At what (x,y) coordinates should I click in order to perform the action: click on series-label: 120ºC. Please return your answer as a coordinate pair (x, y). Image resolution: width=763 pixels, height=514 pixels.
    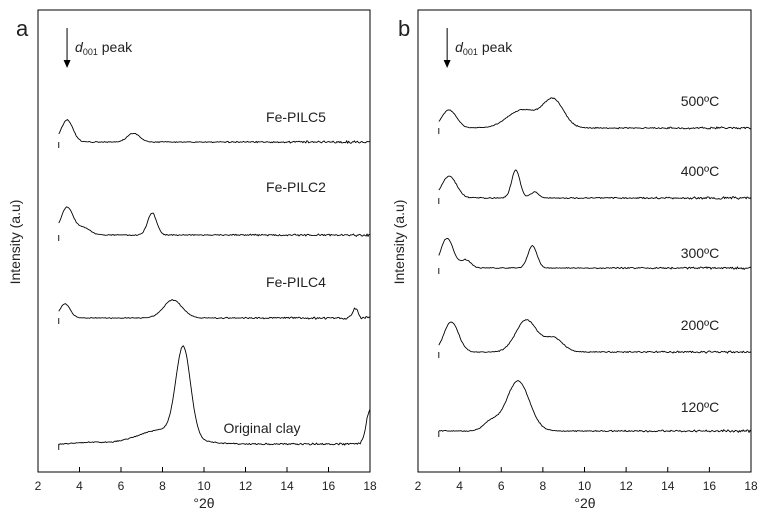
    Looking at the image, I should click on (700, 407).